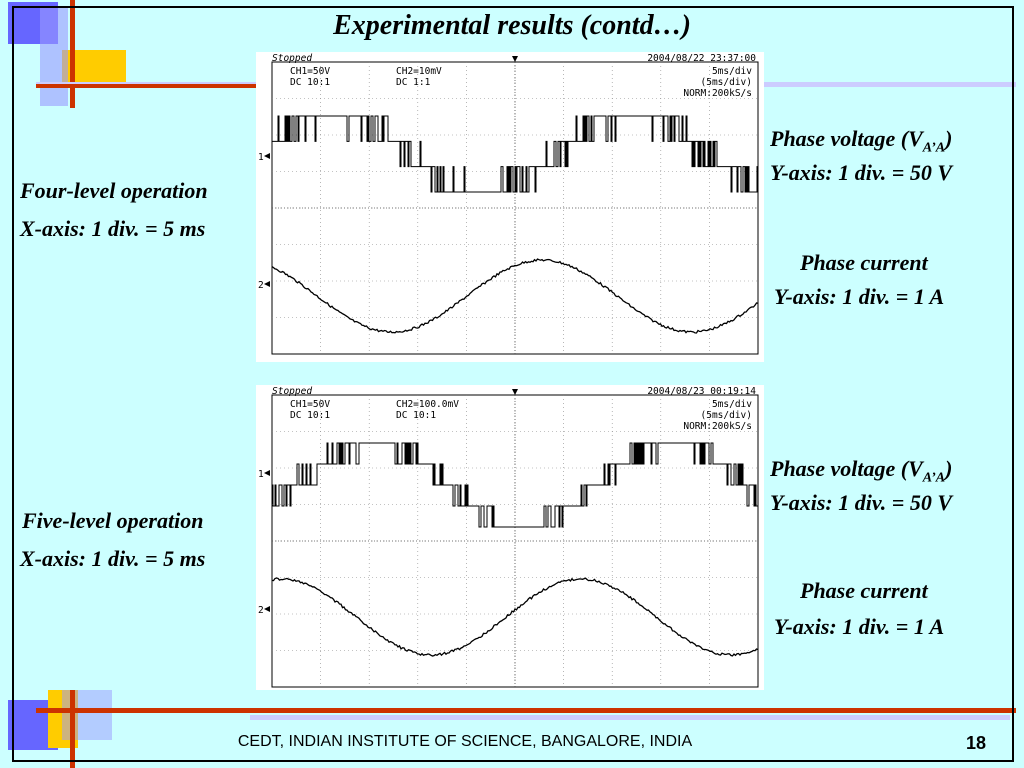  Describe the element at coordinates (861, 502) in the screenshot. I see `voltage-scale-2: Y-axis: 1 div. = 50 V` at that location.